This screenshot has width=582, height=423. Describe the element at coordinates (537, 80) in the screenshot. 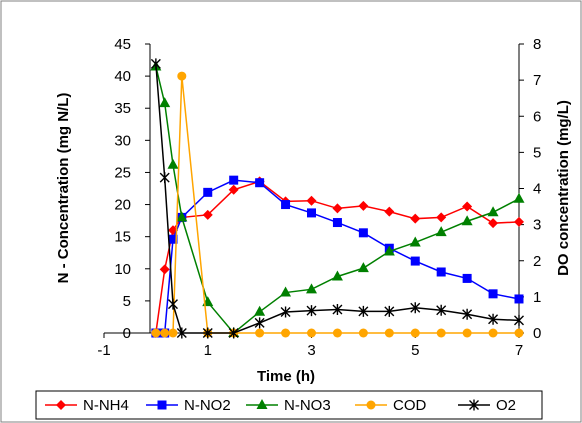

I see `y2-tick-label: 7` at that location.